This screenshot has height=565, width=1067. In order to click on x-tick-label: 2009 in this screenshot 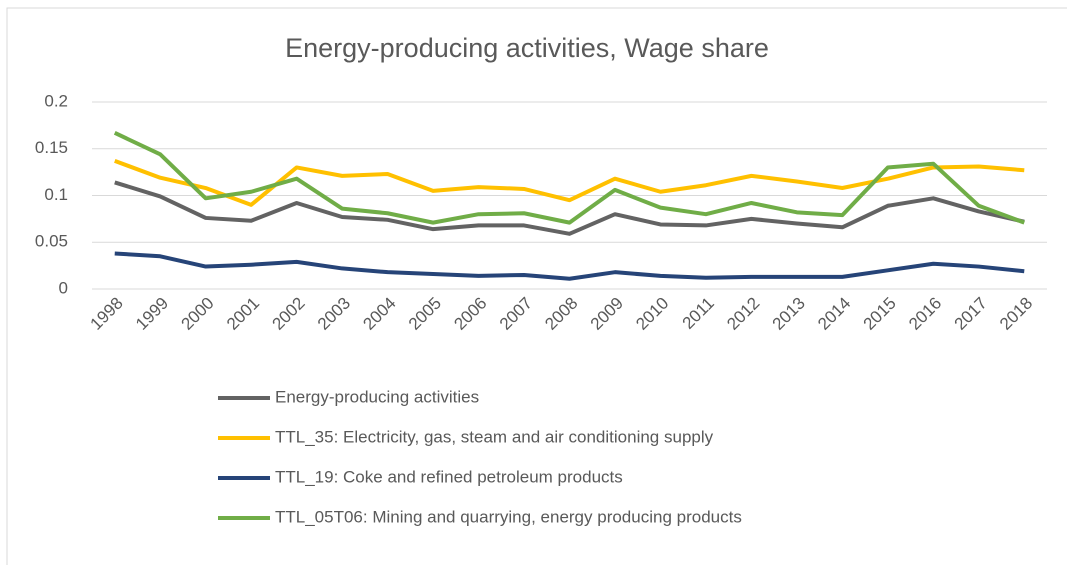, I will do `click(607, 314)`.